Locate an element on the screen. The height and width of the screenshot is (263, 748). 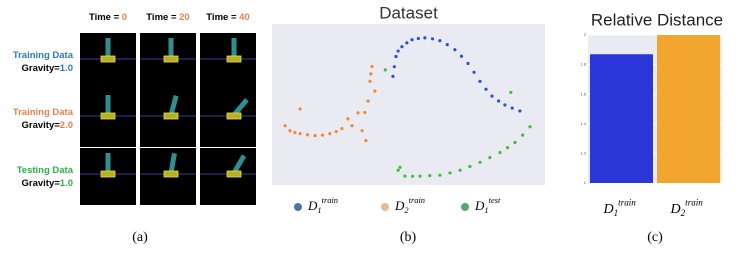
row-label: Testing Data is located at coordinates (45, 170).